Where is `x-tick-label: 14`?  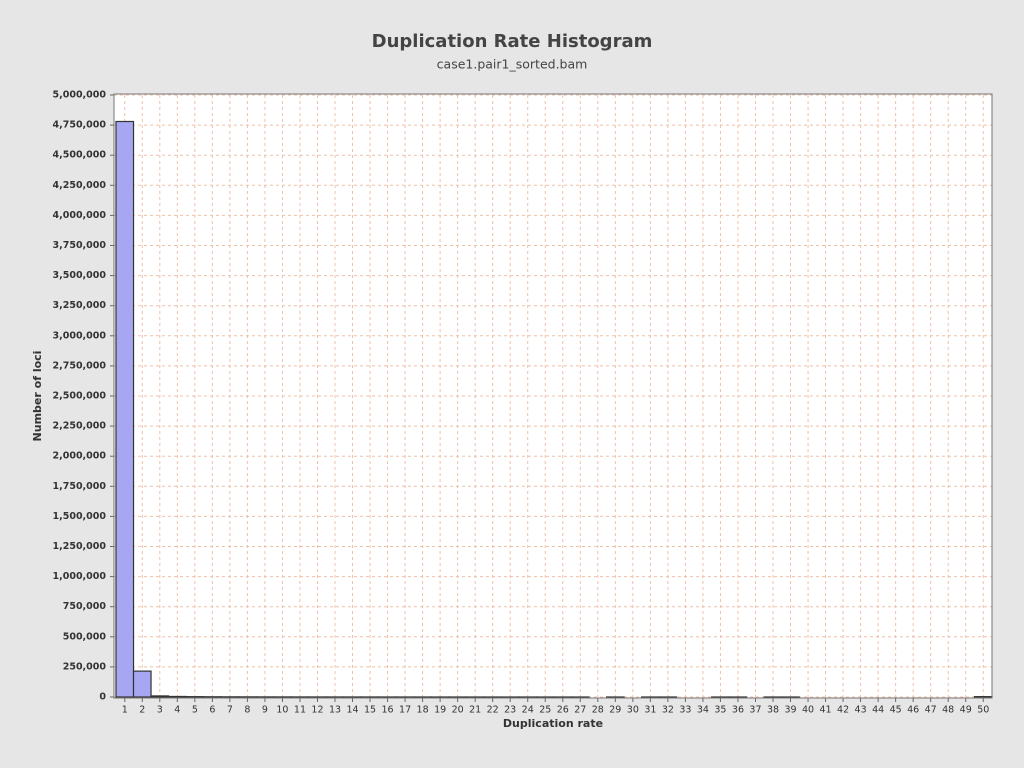
x-tick-label: 14 is located at coordinates (352, 710).